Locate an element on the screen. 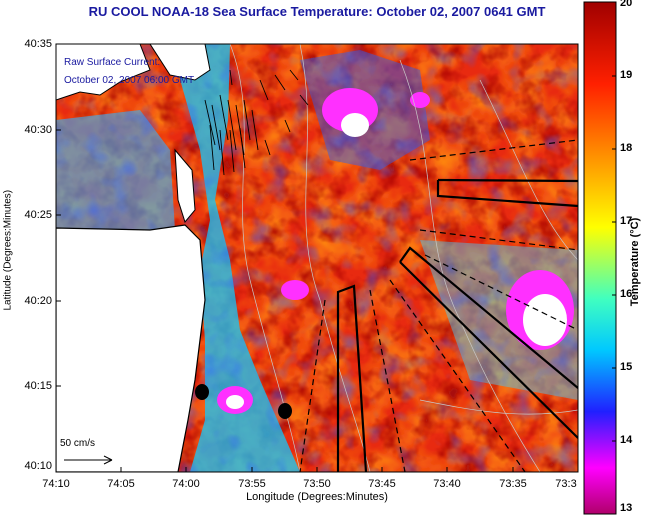 Image resolution: width=651 pixels, height=518 pixels. y-tick-label: 40:30 is located at coordinates (38, 130).